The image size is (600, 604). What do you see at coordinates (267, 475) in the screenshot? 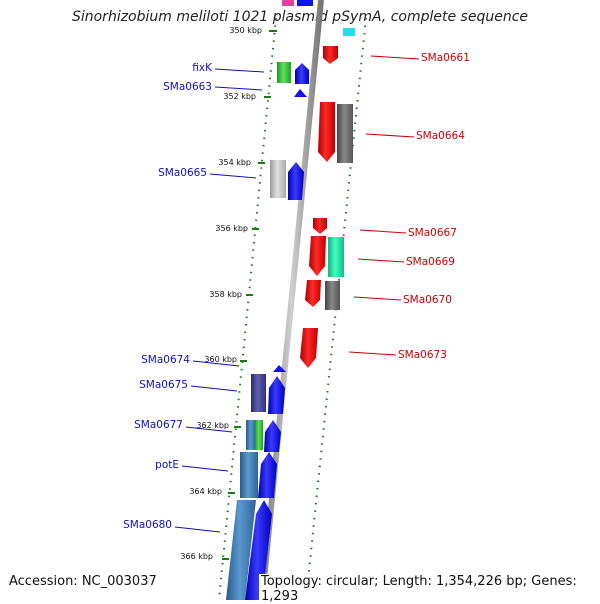
I see `gene-pote-blue` at bounding box center [267, 475].